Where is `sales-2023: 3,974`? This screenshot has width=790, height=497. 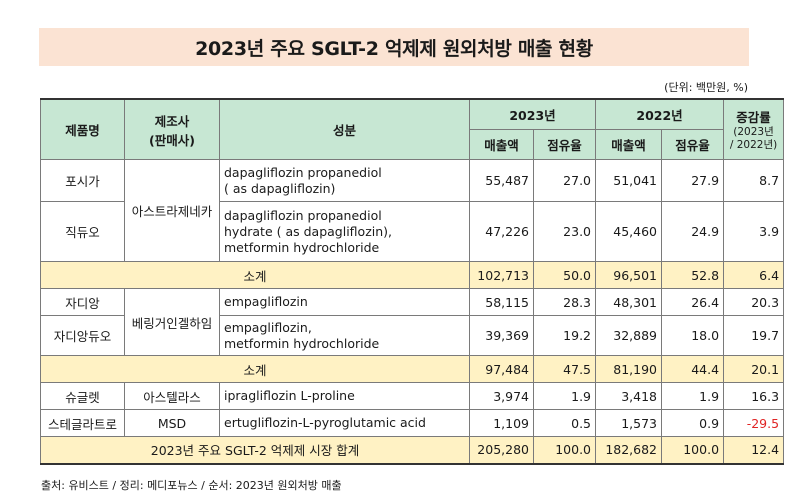
sales-2023: 3,974 is located at coordinates (501, 396).